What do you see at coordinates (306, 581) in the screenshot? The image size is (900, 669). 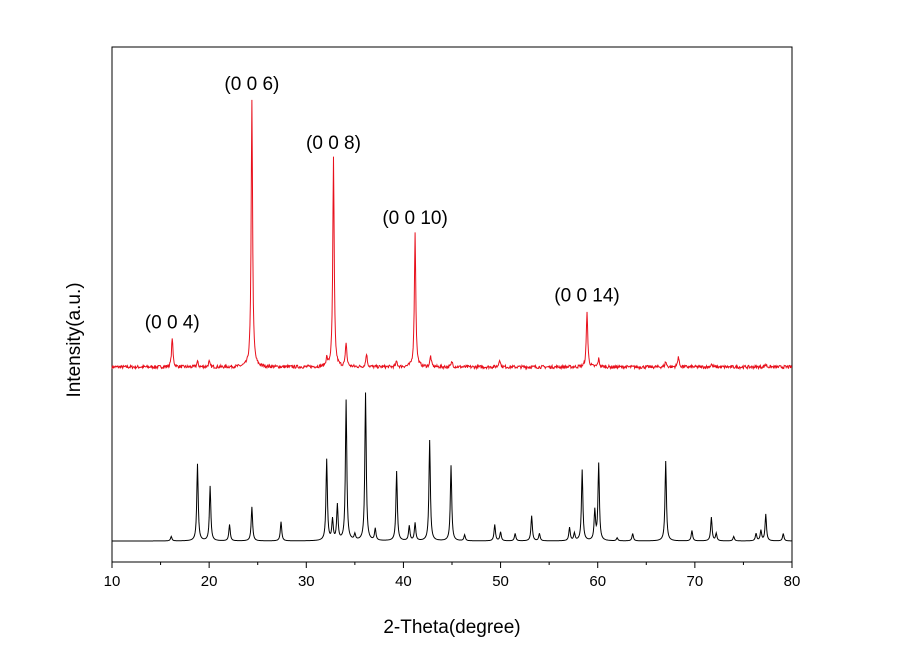 I see `x-tick-label: 30` at bounding box center [306, 581].